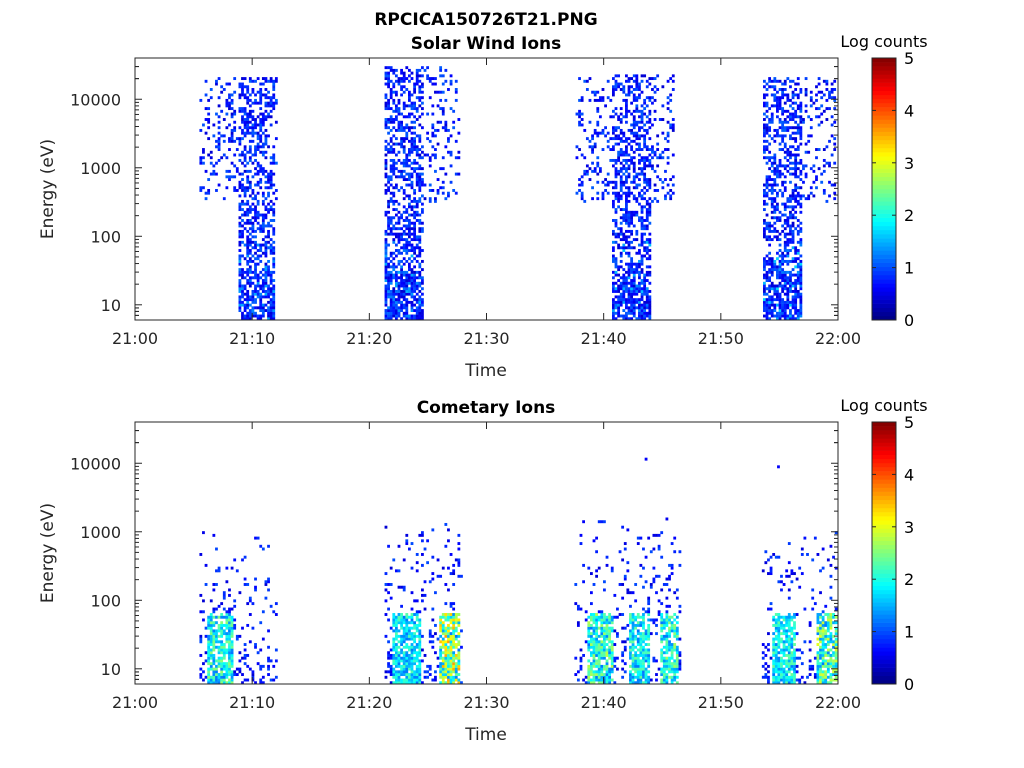 Image resolution: width=1024 pixels, height=768 pixels. I want to click on colorbar-step, so click(884, 199).